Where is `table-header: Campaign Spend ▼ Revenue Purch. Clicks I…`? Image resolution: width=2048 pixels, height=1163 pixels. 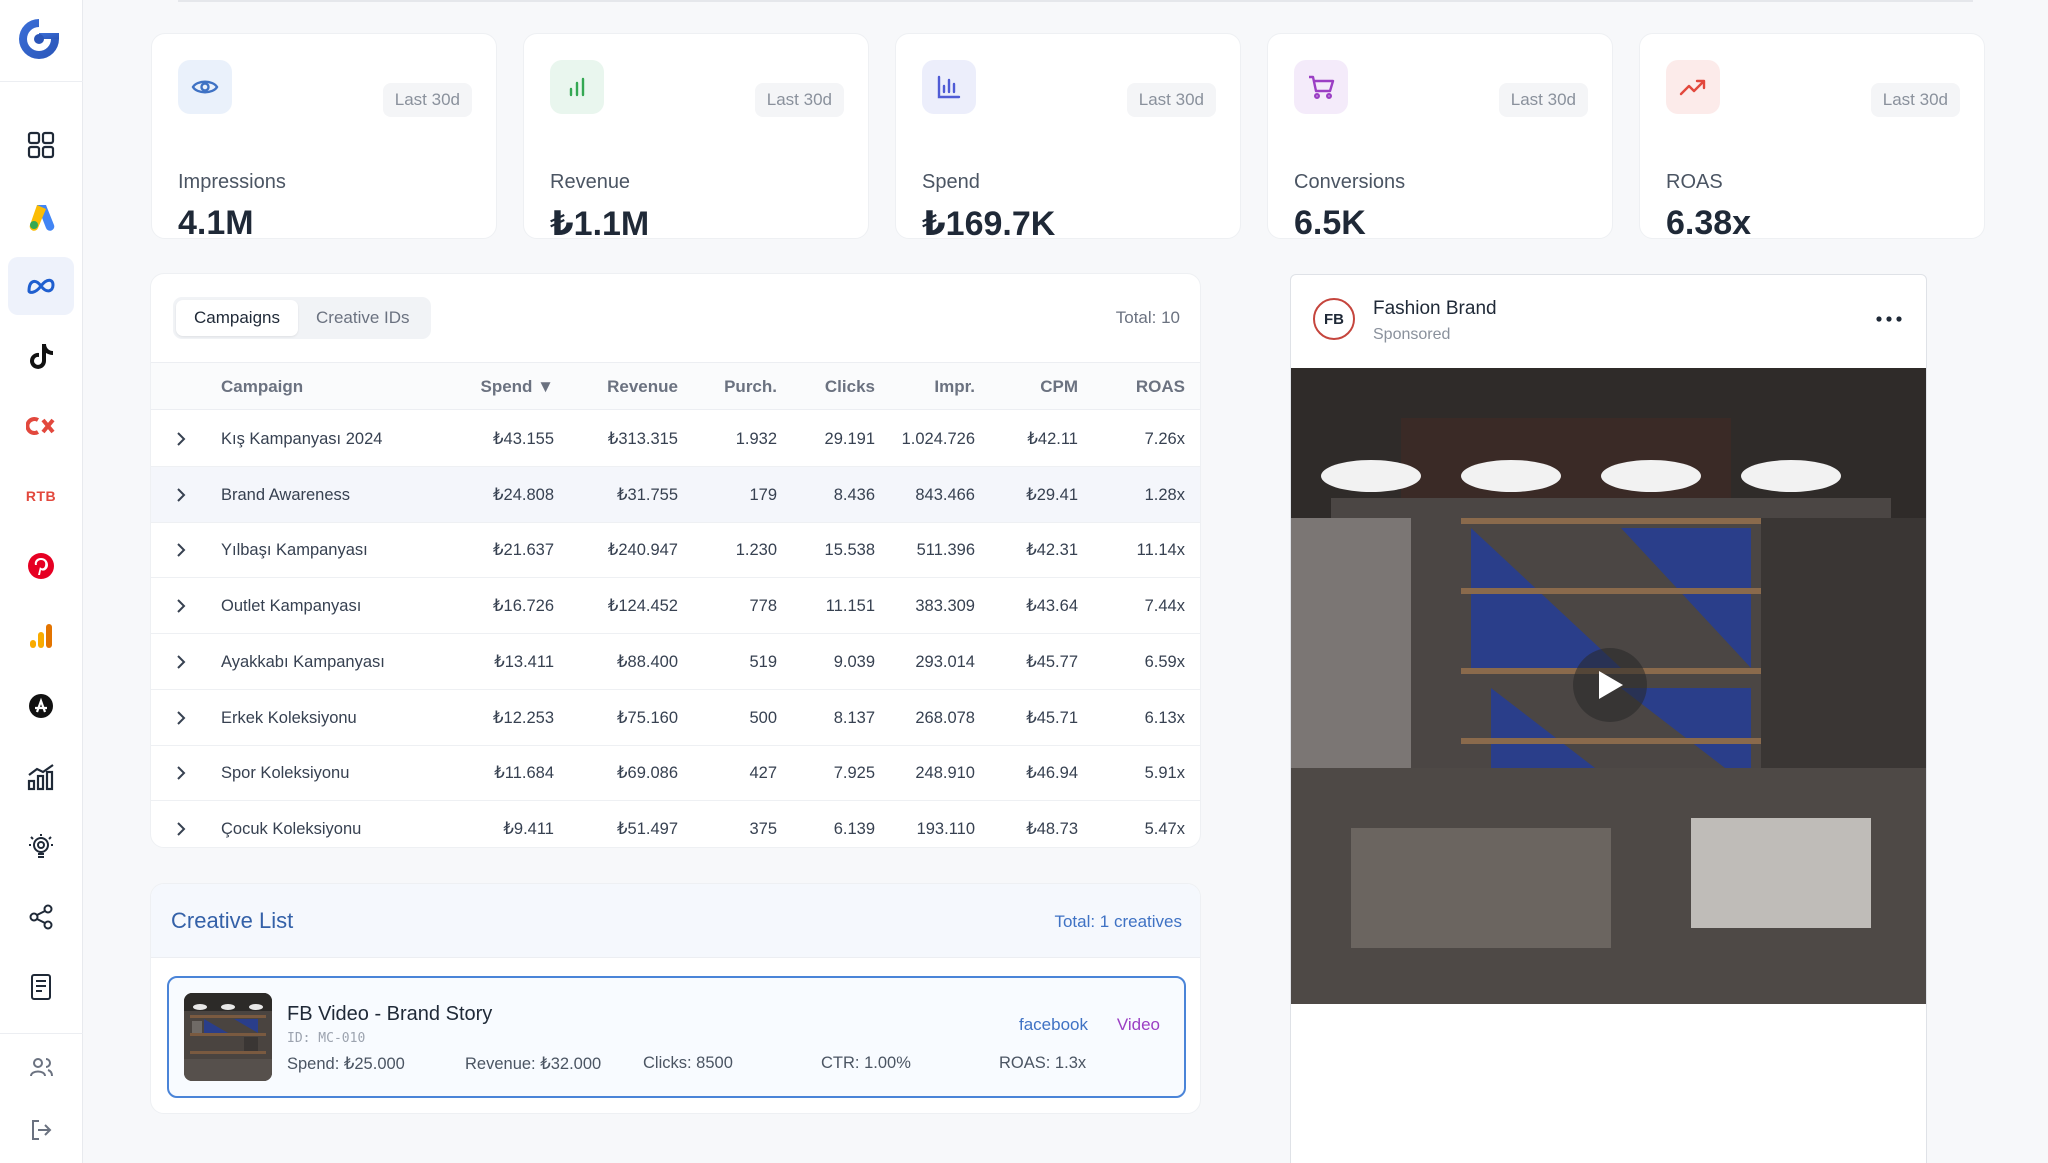
table-header: Campaign Spend ▼ Revenue Purch. Clicks I… is located at coordinates (675, 386).